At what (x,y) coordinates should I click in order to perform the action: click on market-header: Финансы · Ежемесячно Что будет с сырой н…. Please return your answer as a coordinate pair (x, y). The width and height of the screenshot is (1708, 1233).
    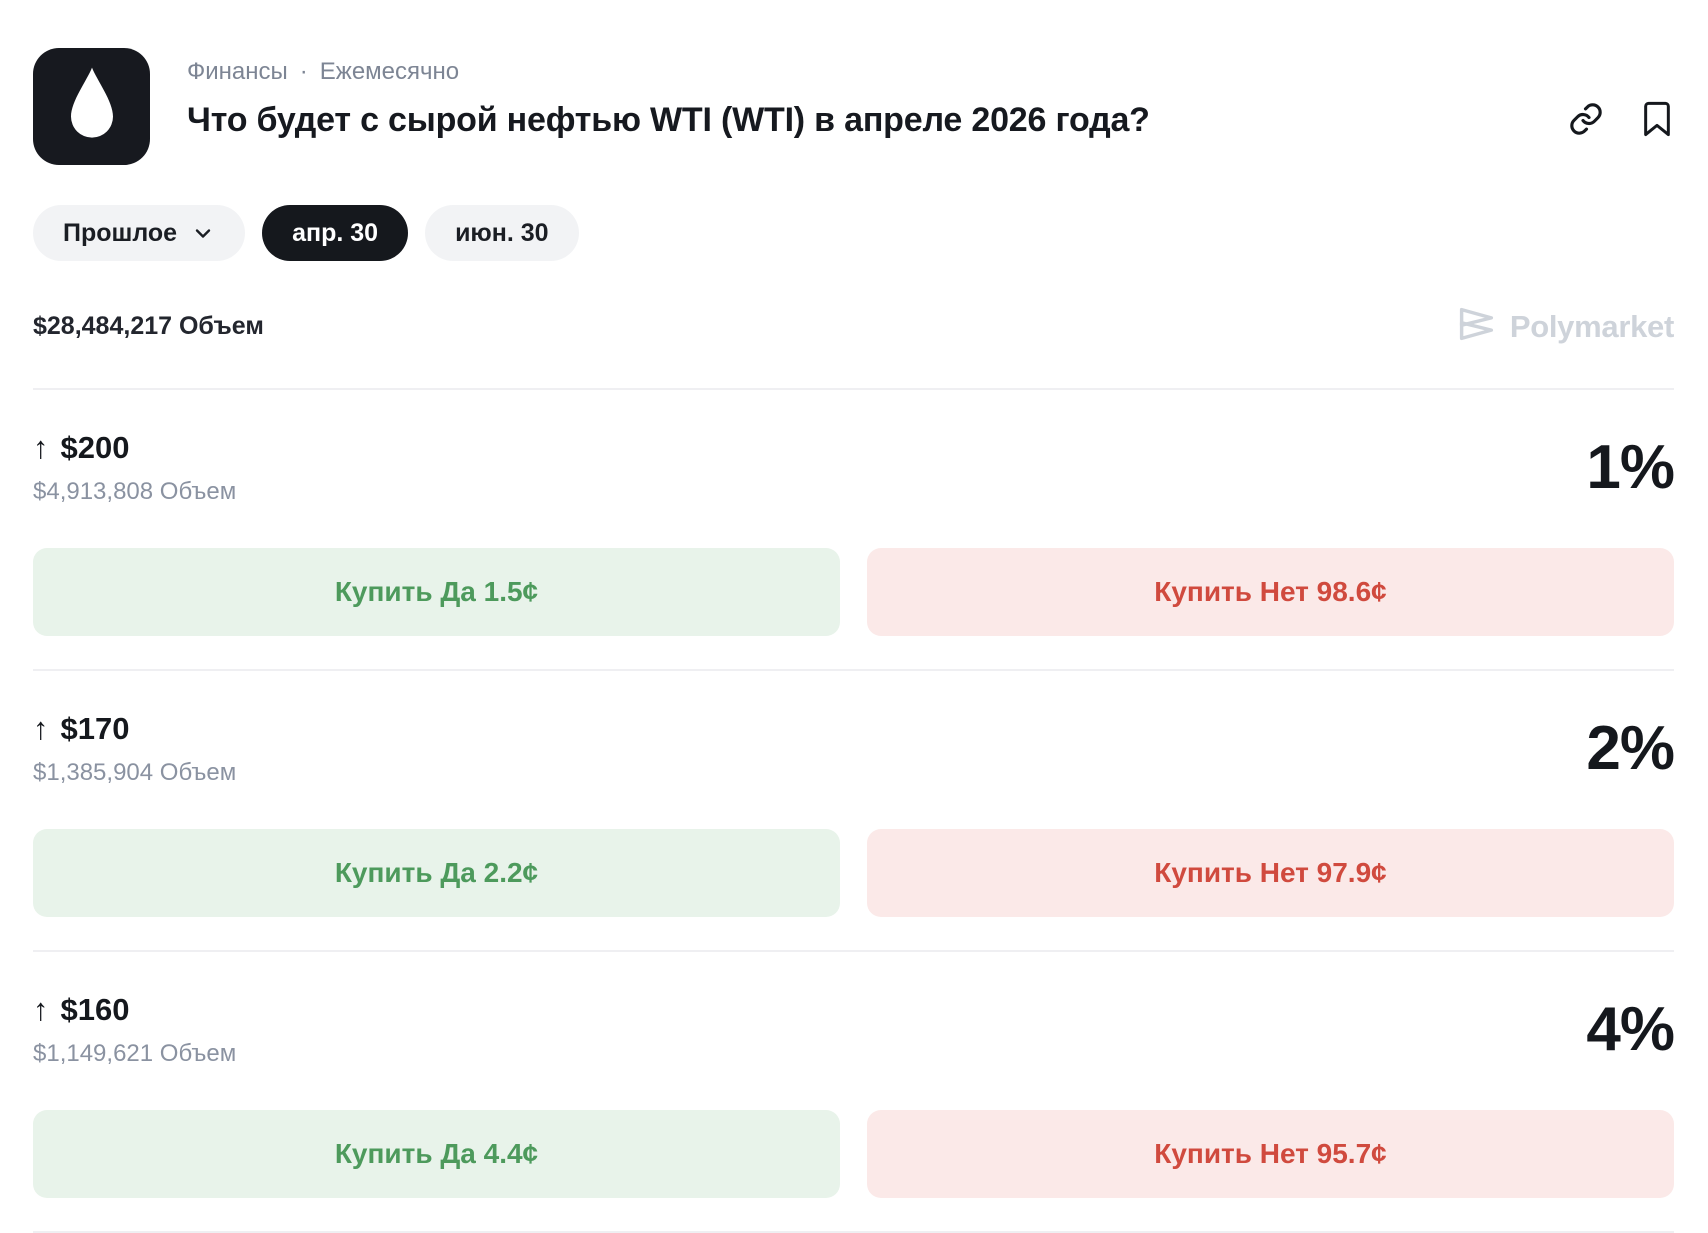
    Looking at the image, I should click on (853, 106).